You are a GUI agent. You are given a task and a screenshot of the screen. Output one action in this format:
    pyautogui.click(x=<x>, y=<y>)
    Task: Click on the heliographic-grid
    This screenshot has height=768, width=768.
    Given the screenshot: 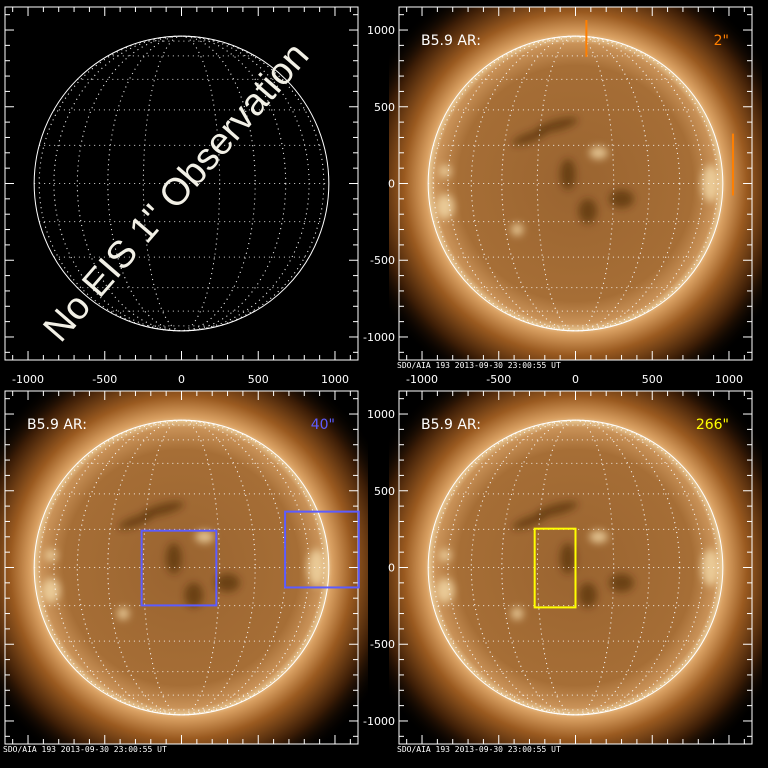 What is the action you would take?
    pyautogui.click(x=575, y=183)
    